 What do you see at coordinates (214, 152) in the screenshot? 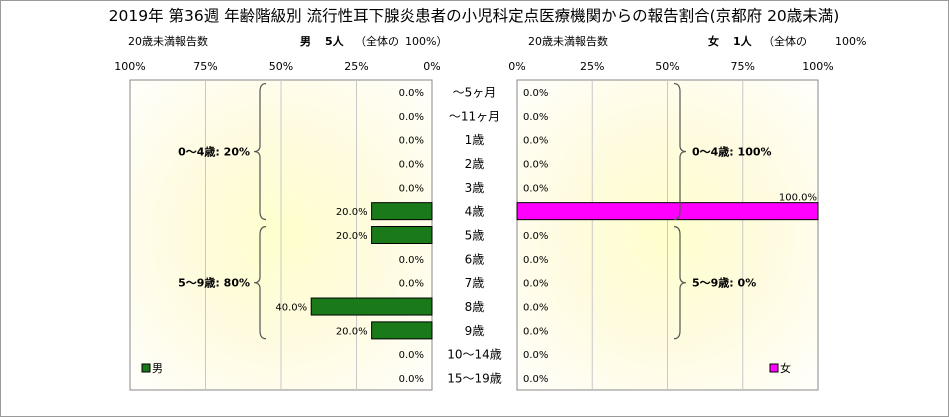
I see `male-group-label: 0～4歳: 20%` at bounding box center [214, 152].